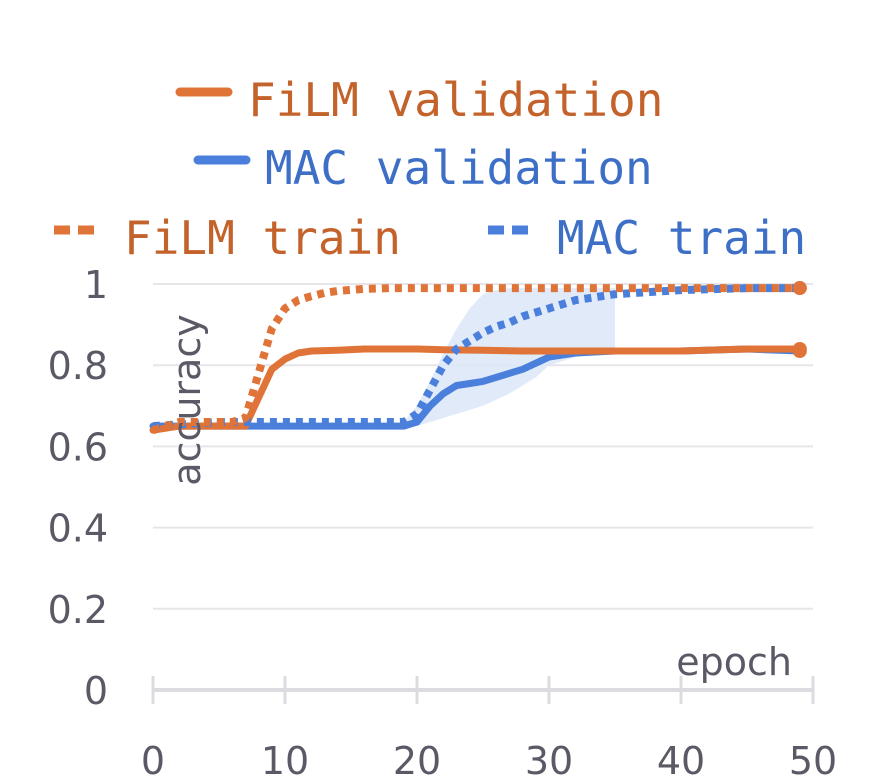  I want to click on y-tick-label-1: 0.2, so click(78, 610).